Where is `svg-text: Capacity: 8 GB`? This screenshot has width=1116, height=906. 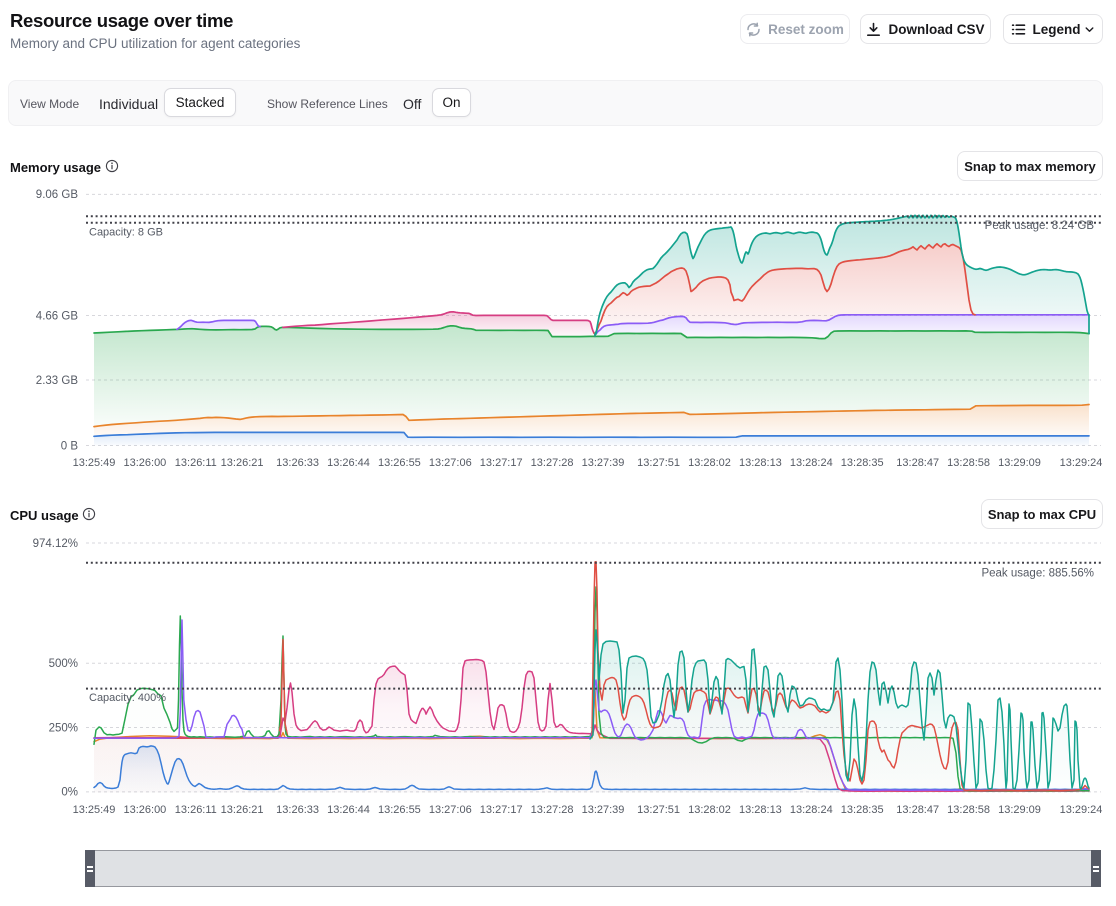 svg-text: Capacity: 8 GB is located at coordinates (126, 232).